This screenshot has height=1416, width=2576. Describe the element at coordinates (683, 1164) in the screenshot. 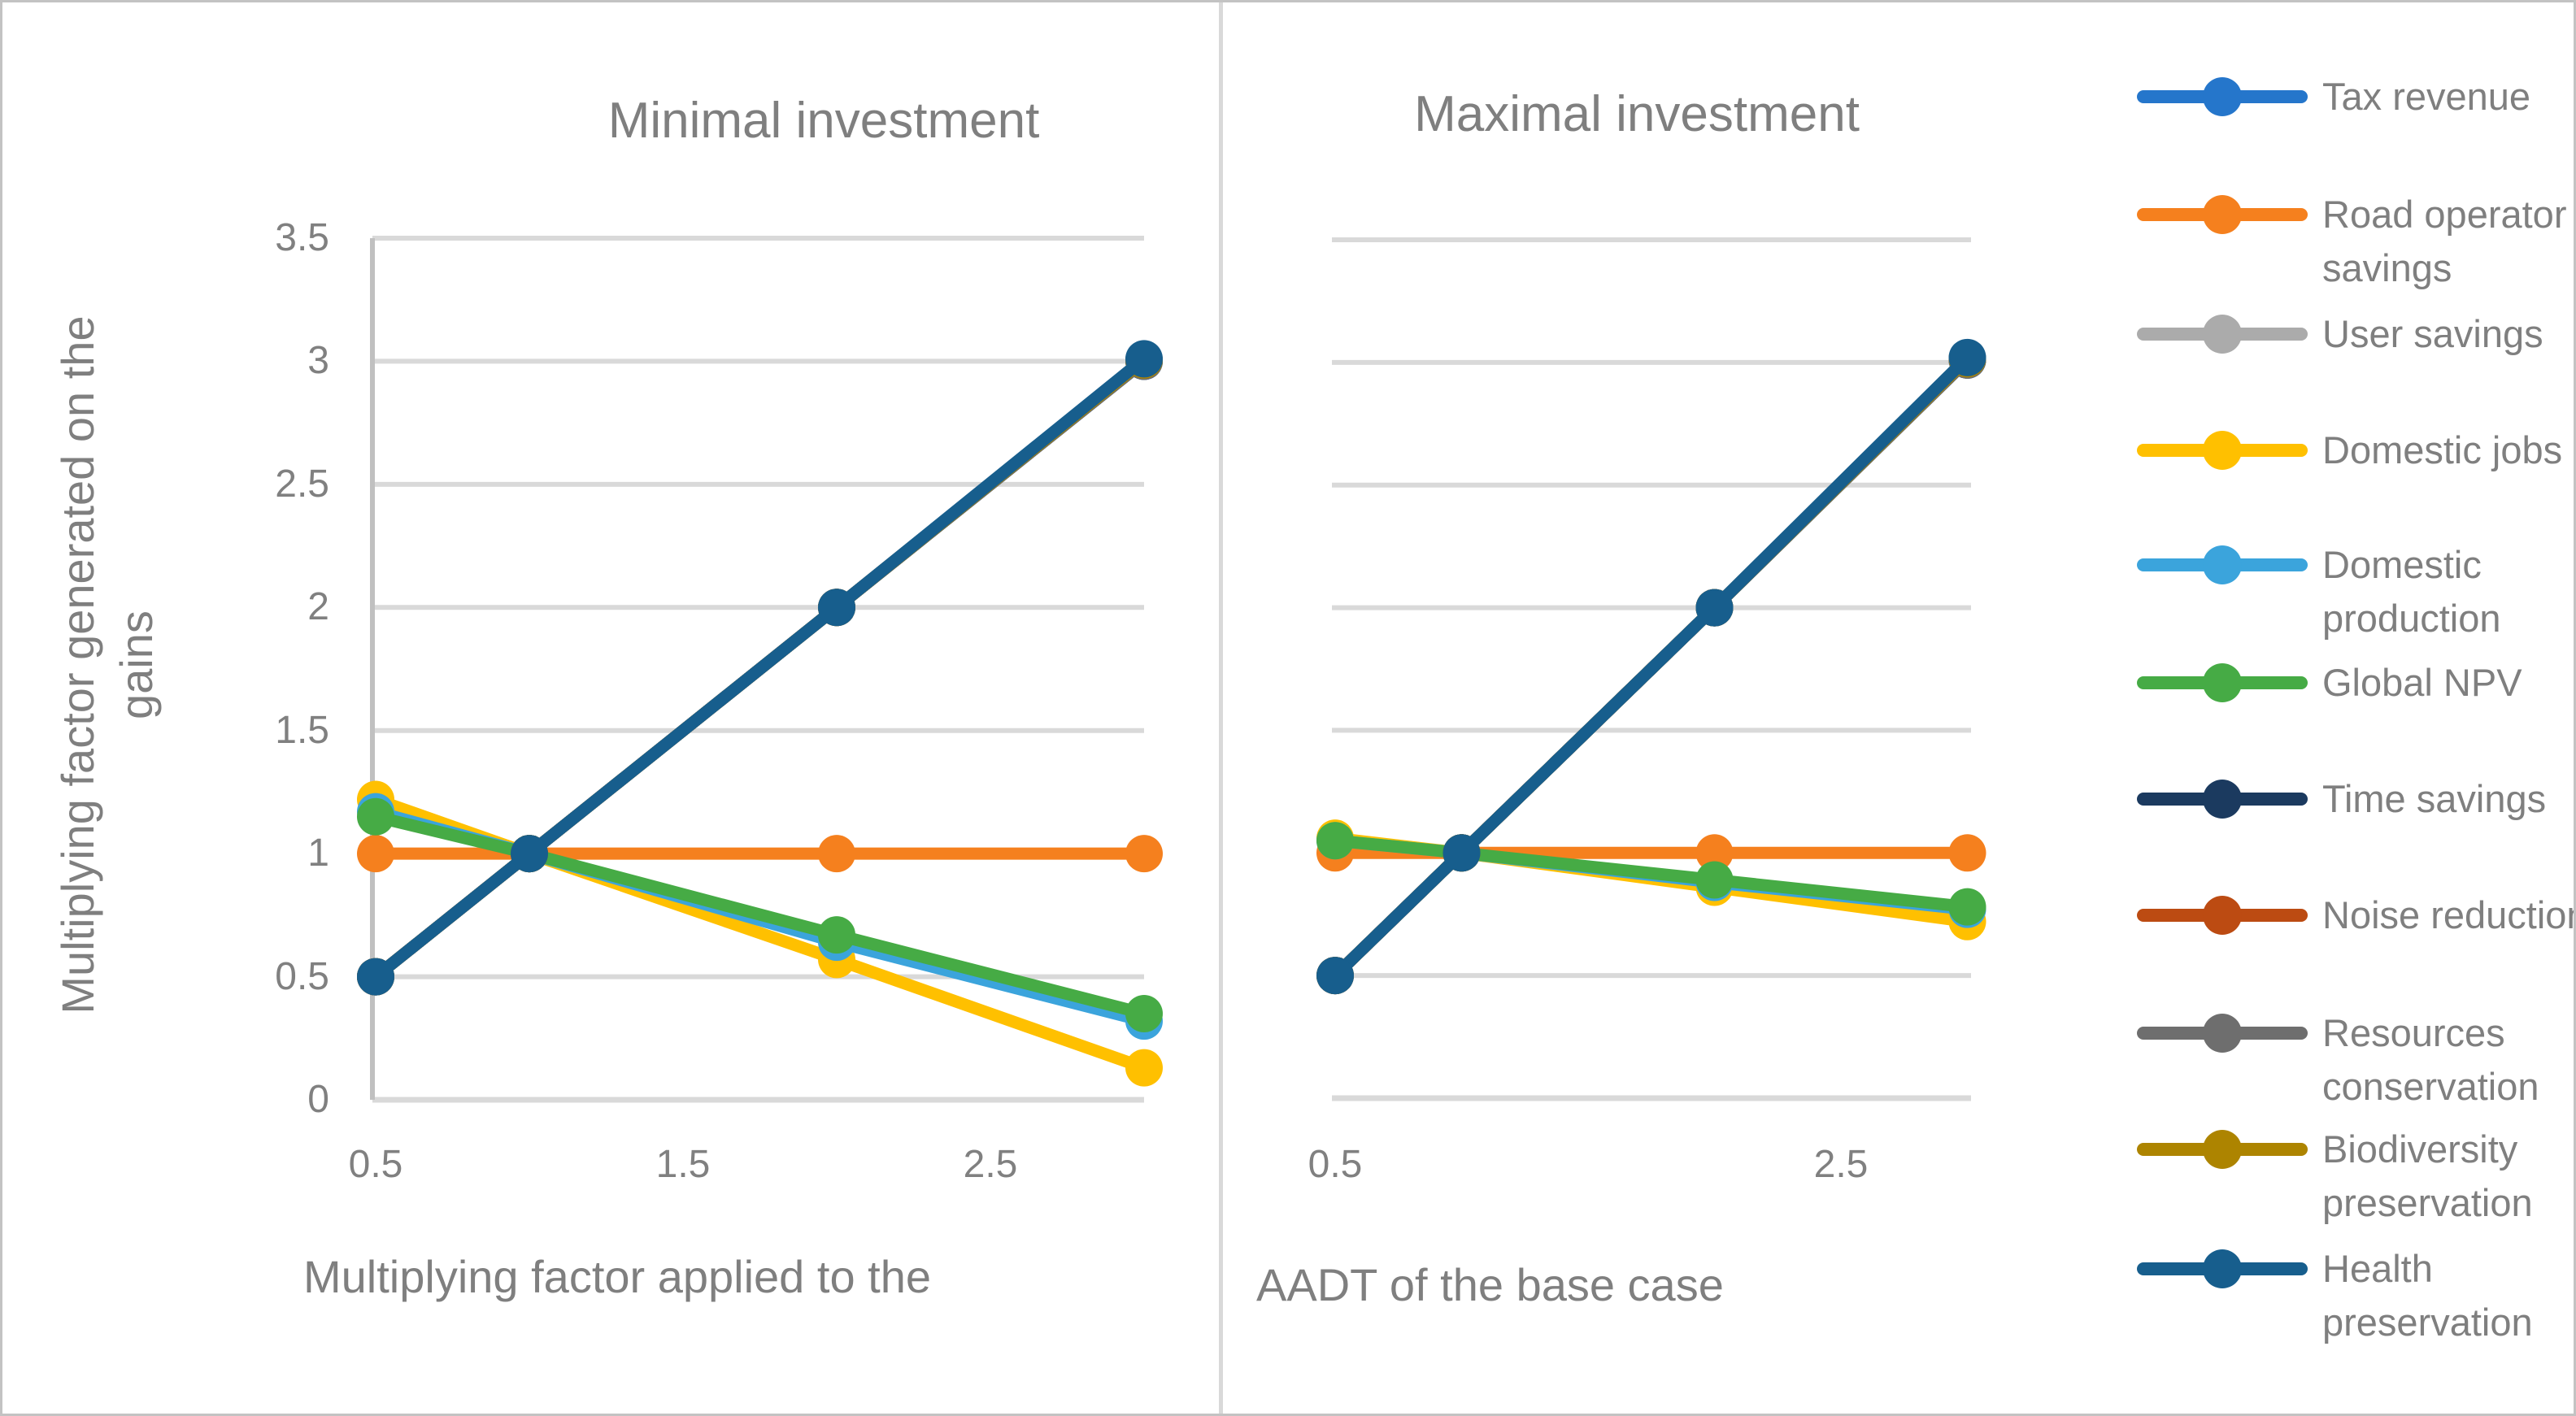

I see `x-tick-label: 1.5` at that location.